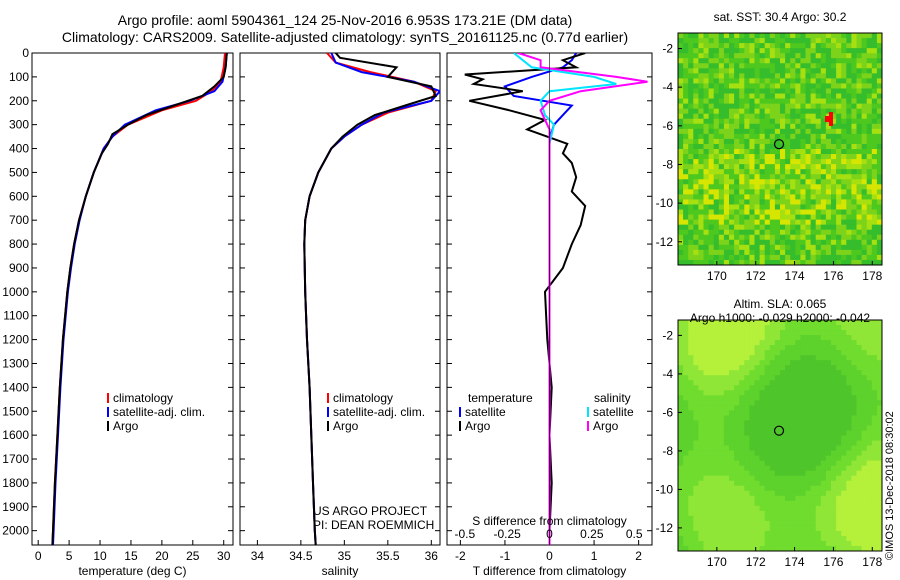  Describe the element at coordinates (15, 507) in the screenshot. I see `y-tick-label: 1900` at that location.